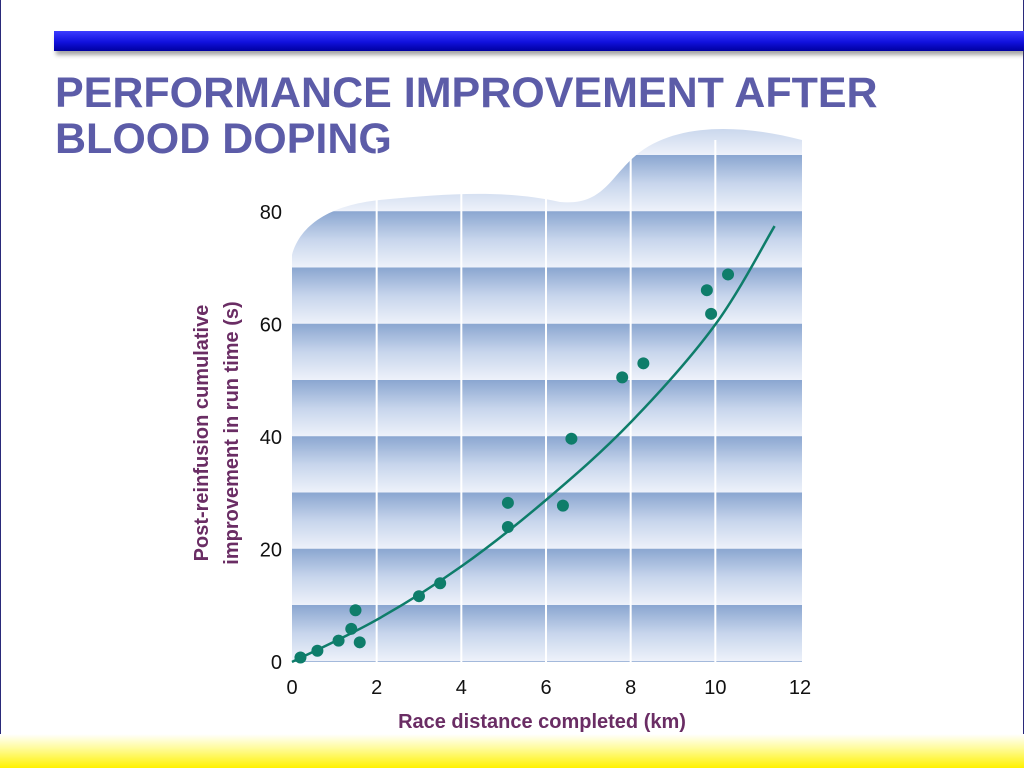 The image size is (1024, 768). What do you see at coordinates (800, 688) in the screenshot?
I see `x-tick-label: 12` at bounding box center [800, 688].